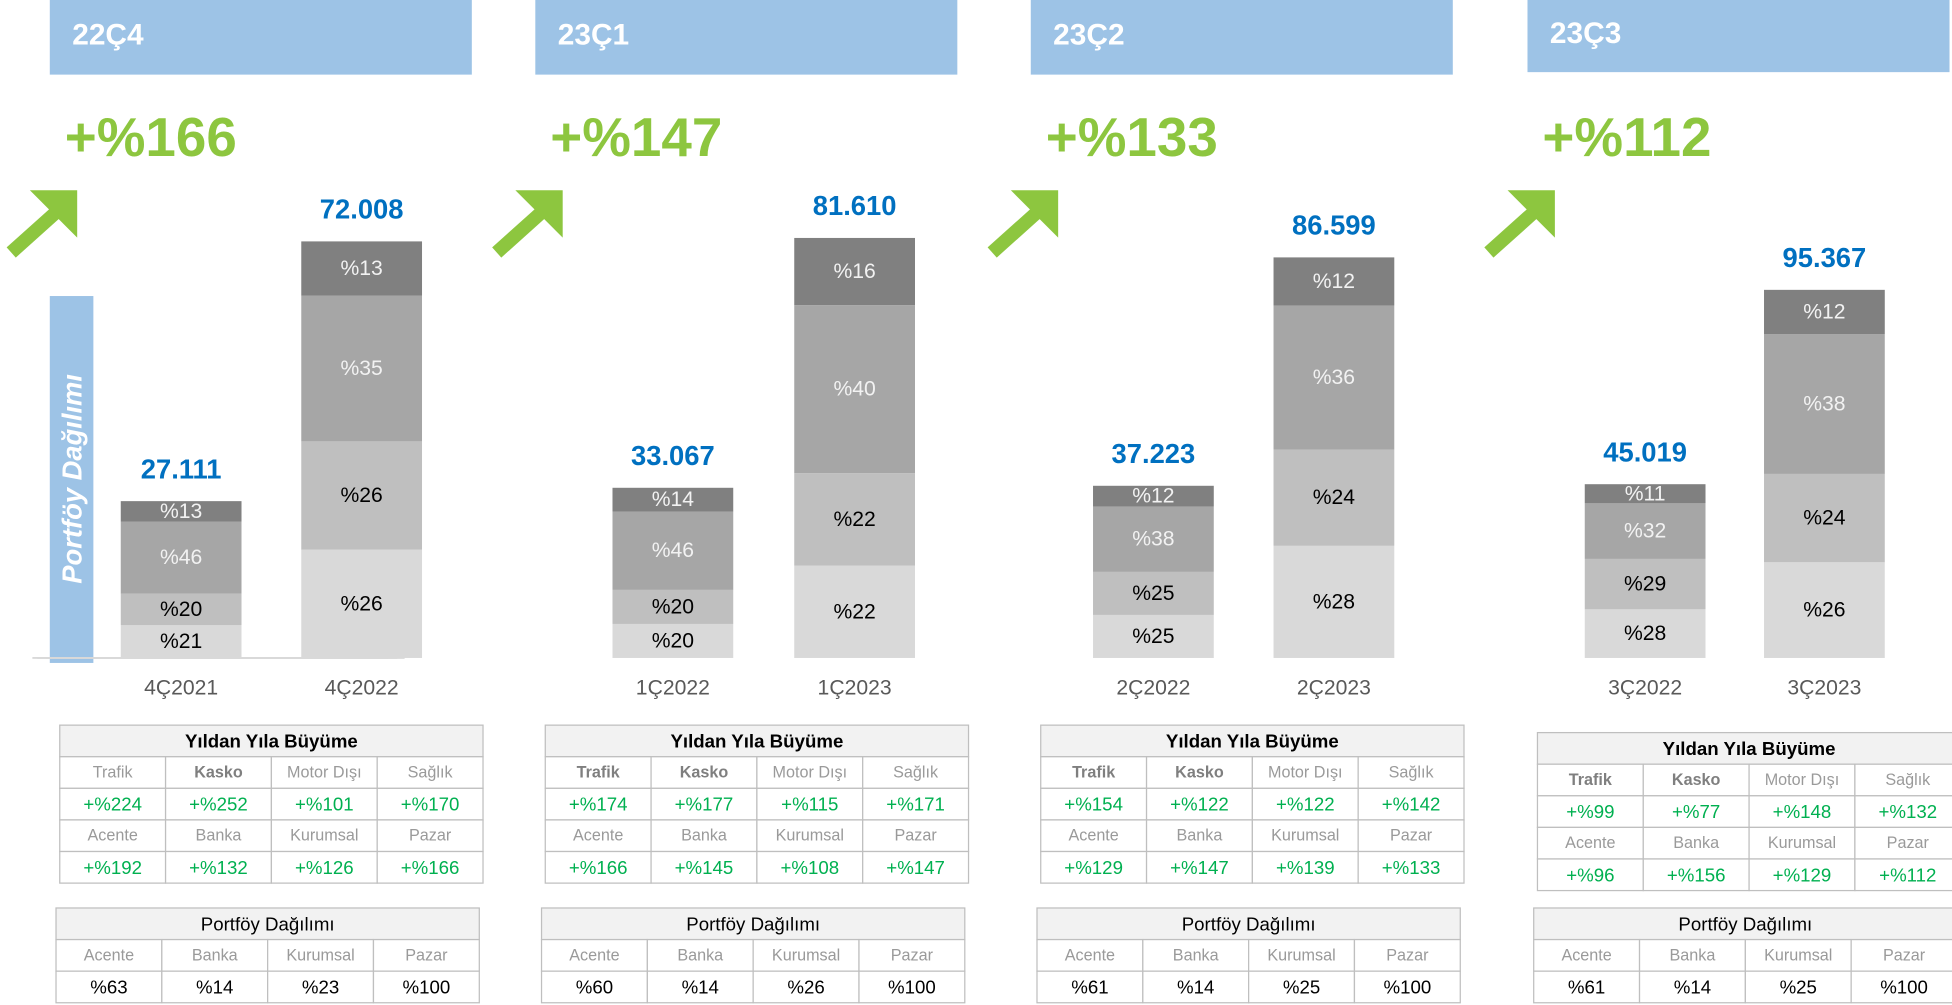  I want to click on table-value: %61, so click(1089, 986).